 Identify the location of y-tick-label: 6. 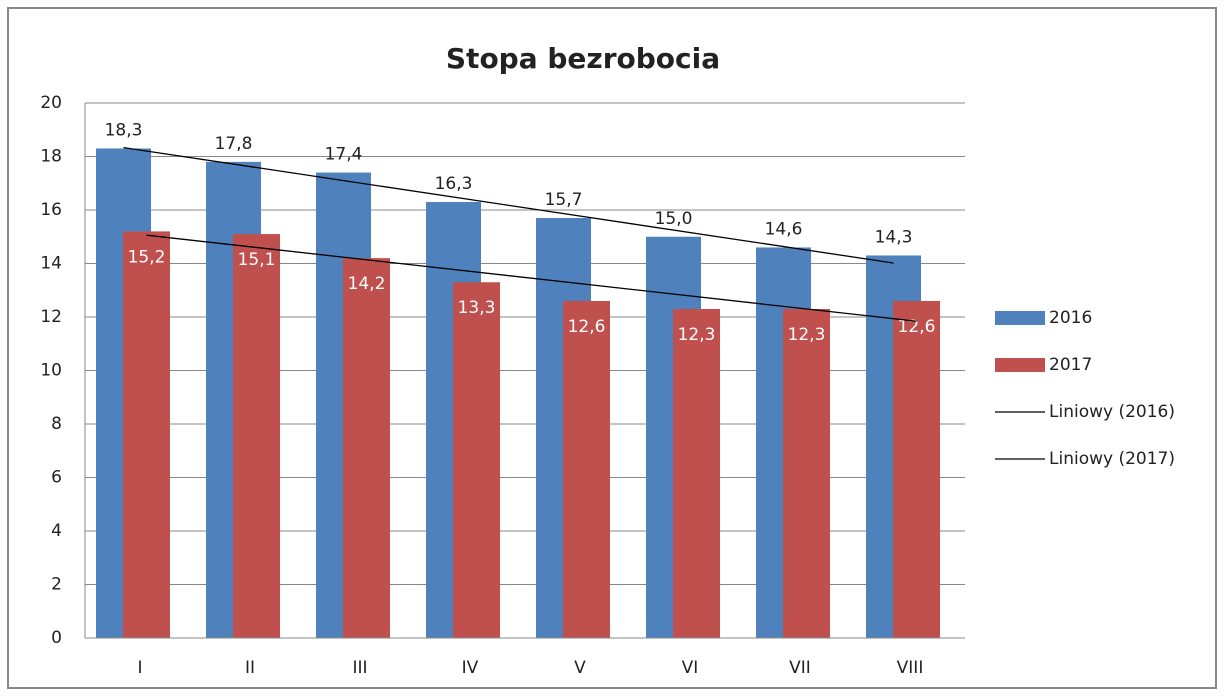
(56, 478).